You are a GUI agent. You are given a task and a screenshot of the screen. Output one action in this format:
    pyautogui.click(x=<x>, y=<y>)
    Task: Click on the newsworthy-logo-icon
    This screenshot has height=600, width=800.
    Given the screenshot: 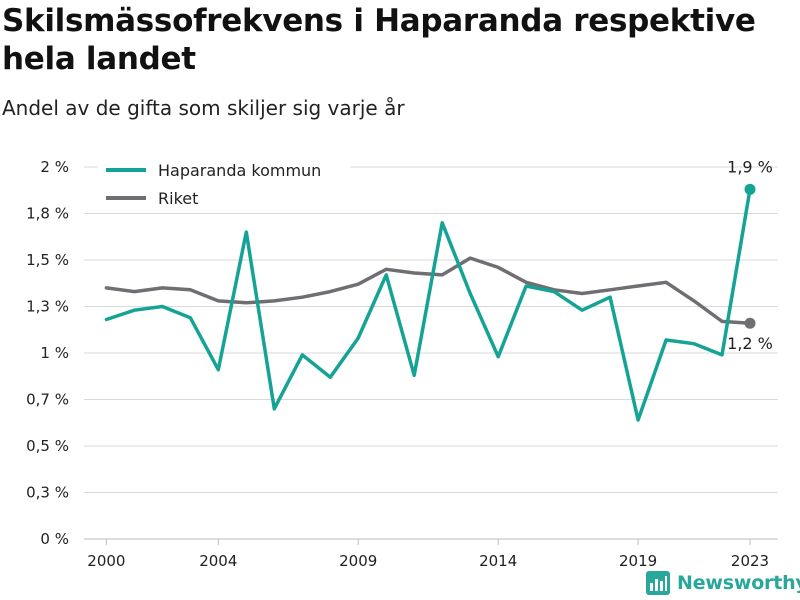 What is the action you would take?
    pyautogui.click(x=658, y=583)
    